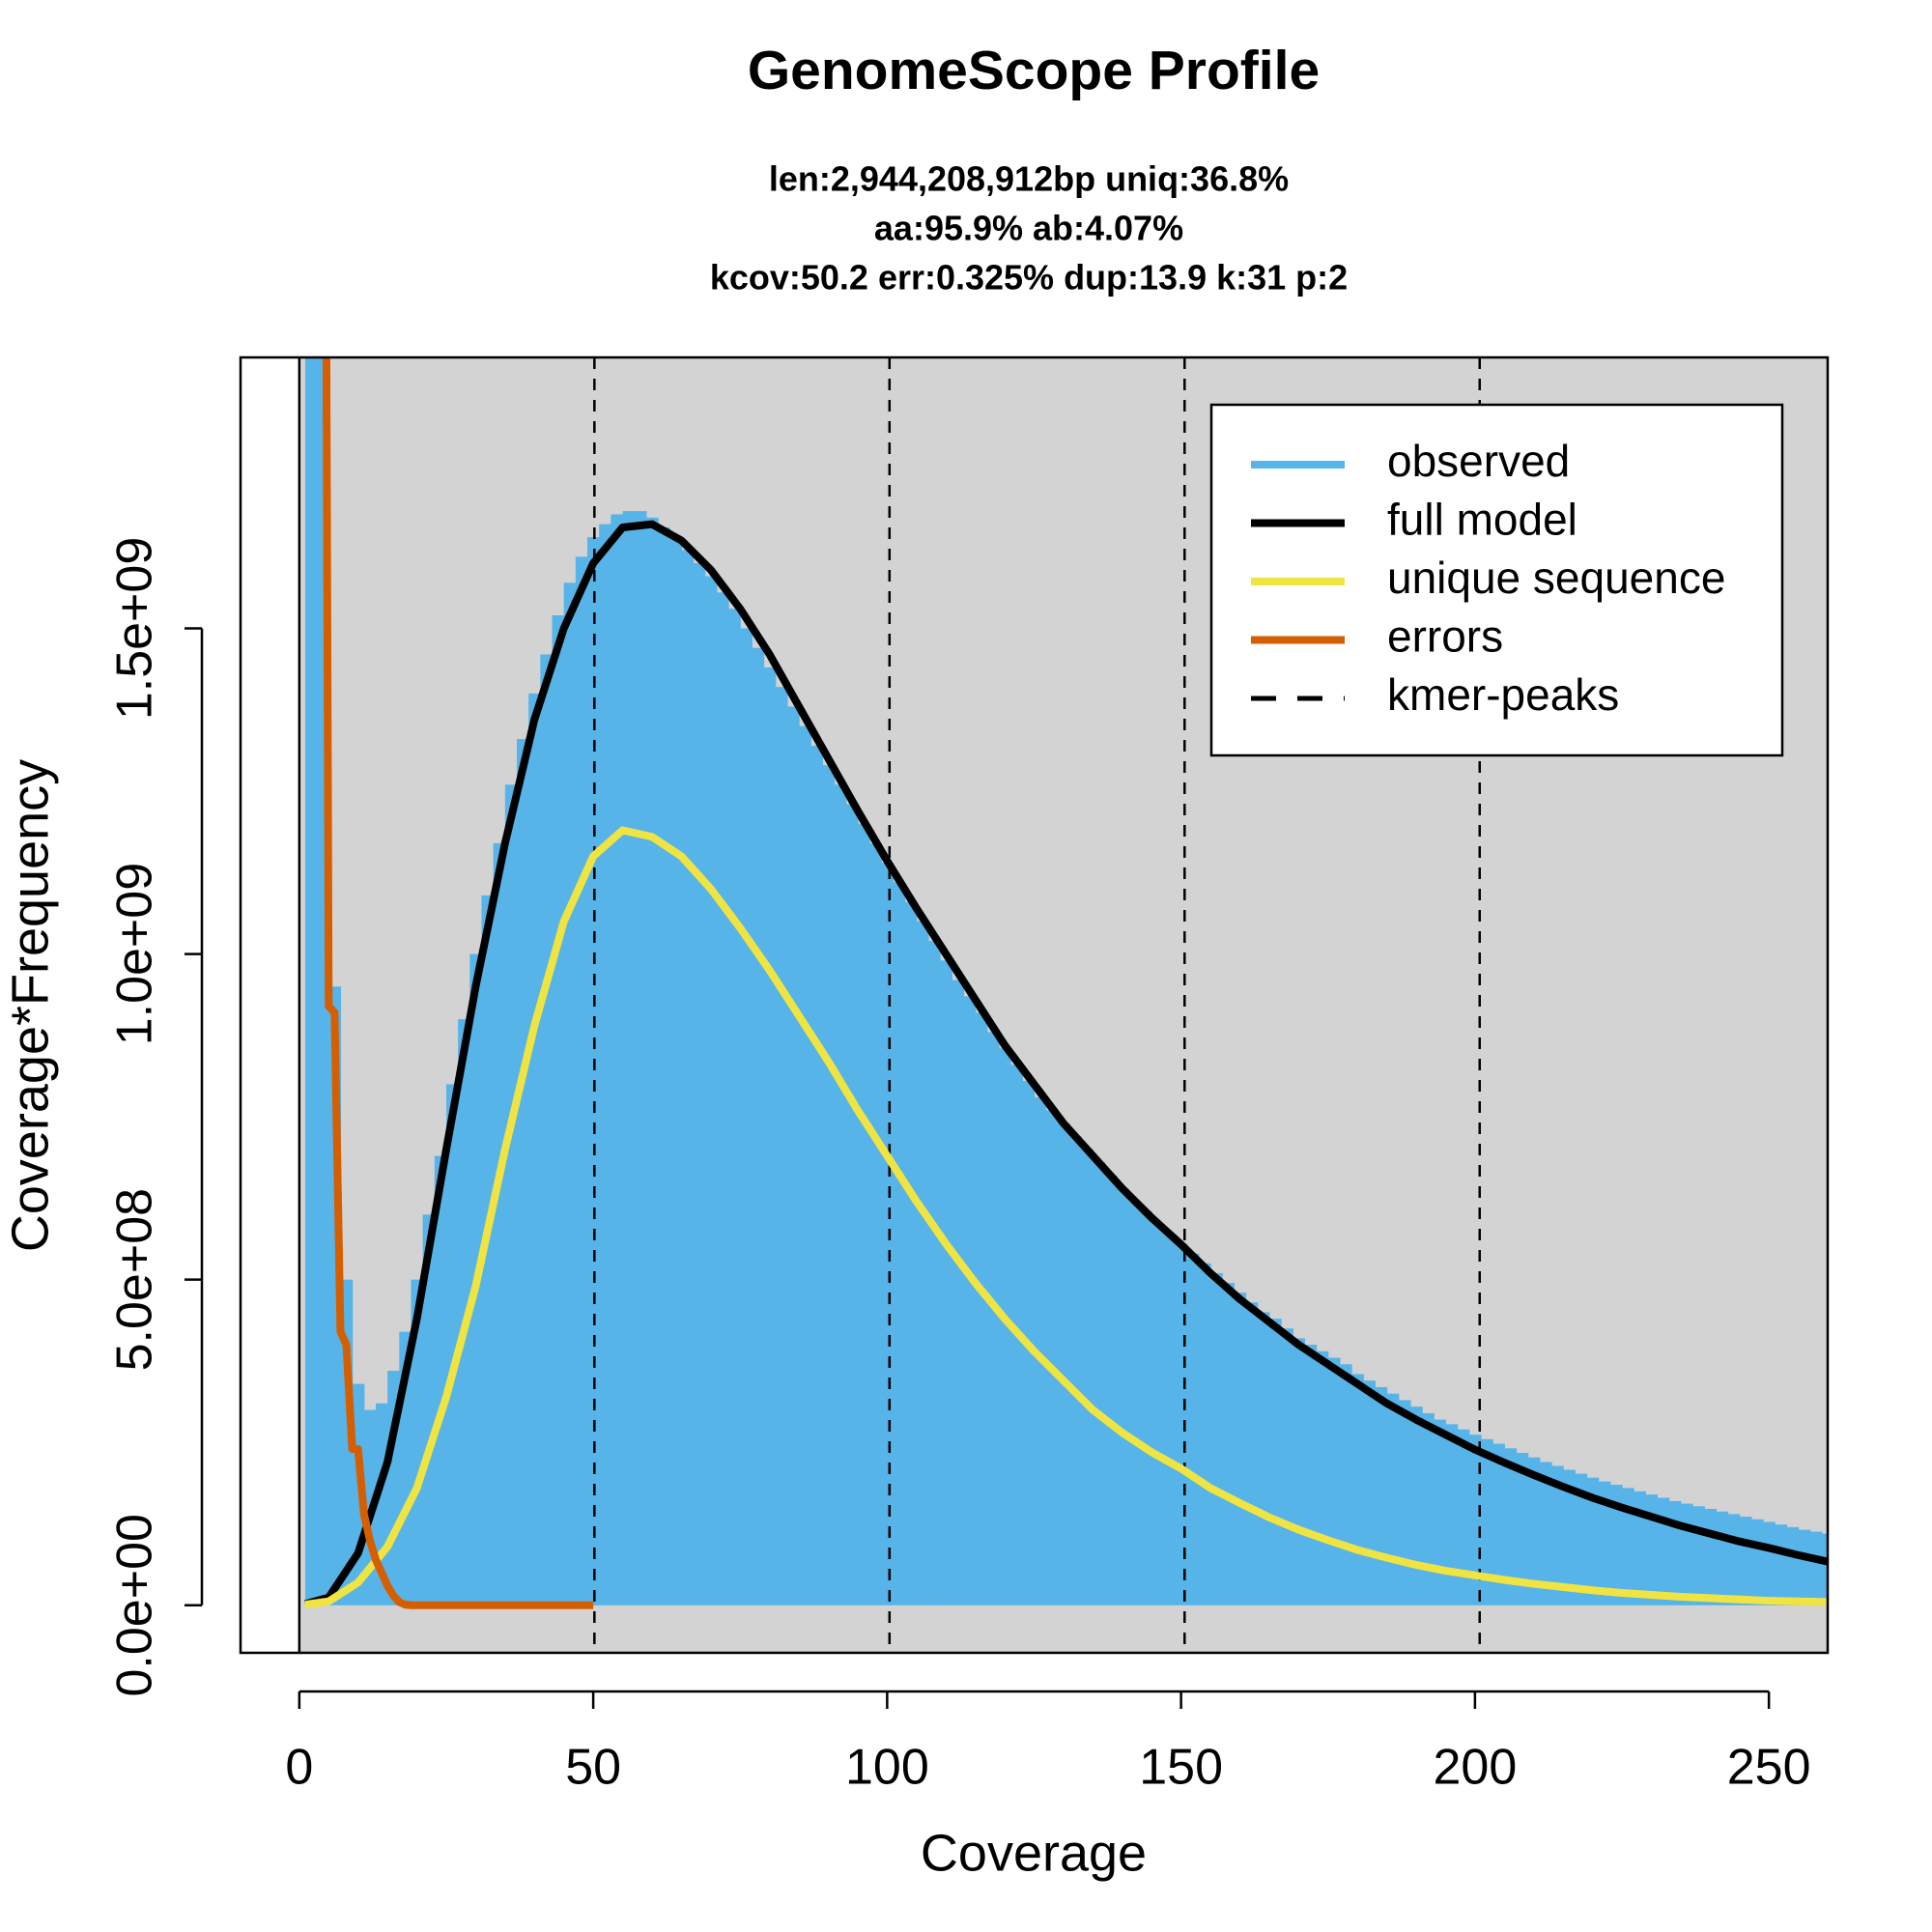 Image resolution: width=1932 pixels, height=1932 pixels. Describe the element at coordinates (135, 1279) in the screenshot. I see `y-tick-label: 5.0e+08` at that location.